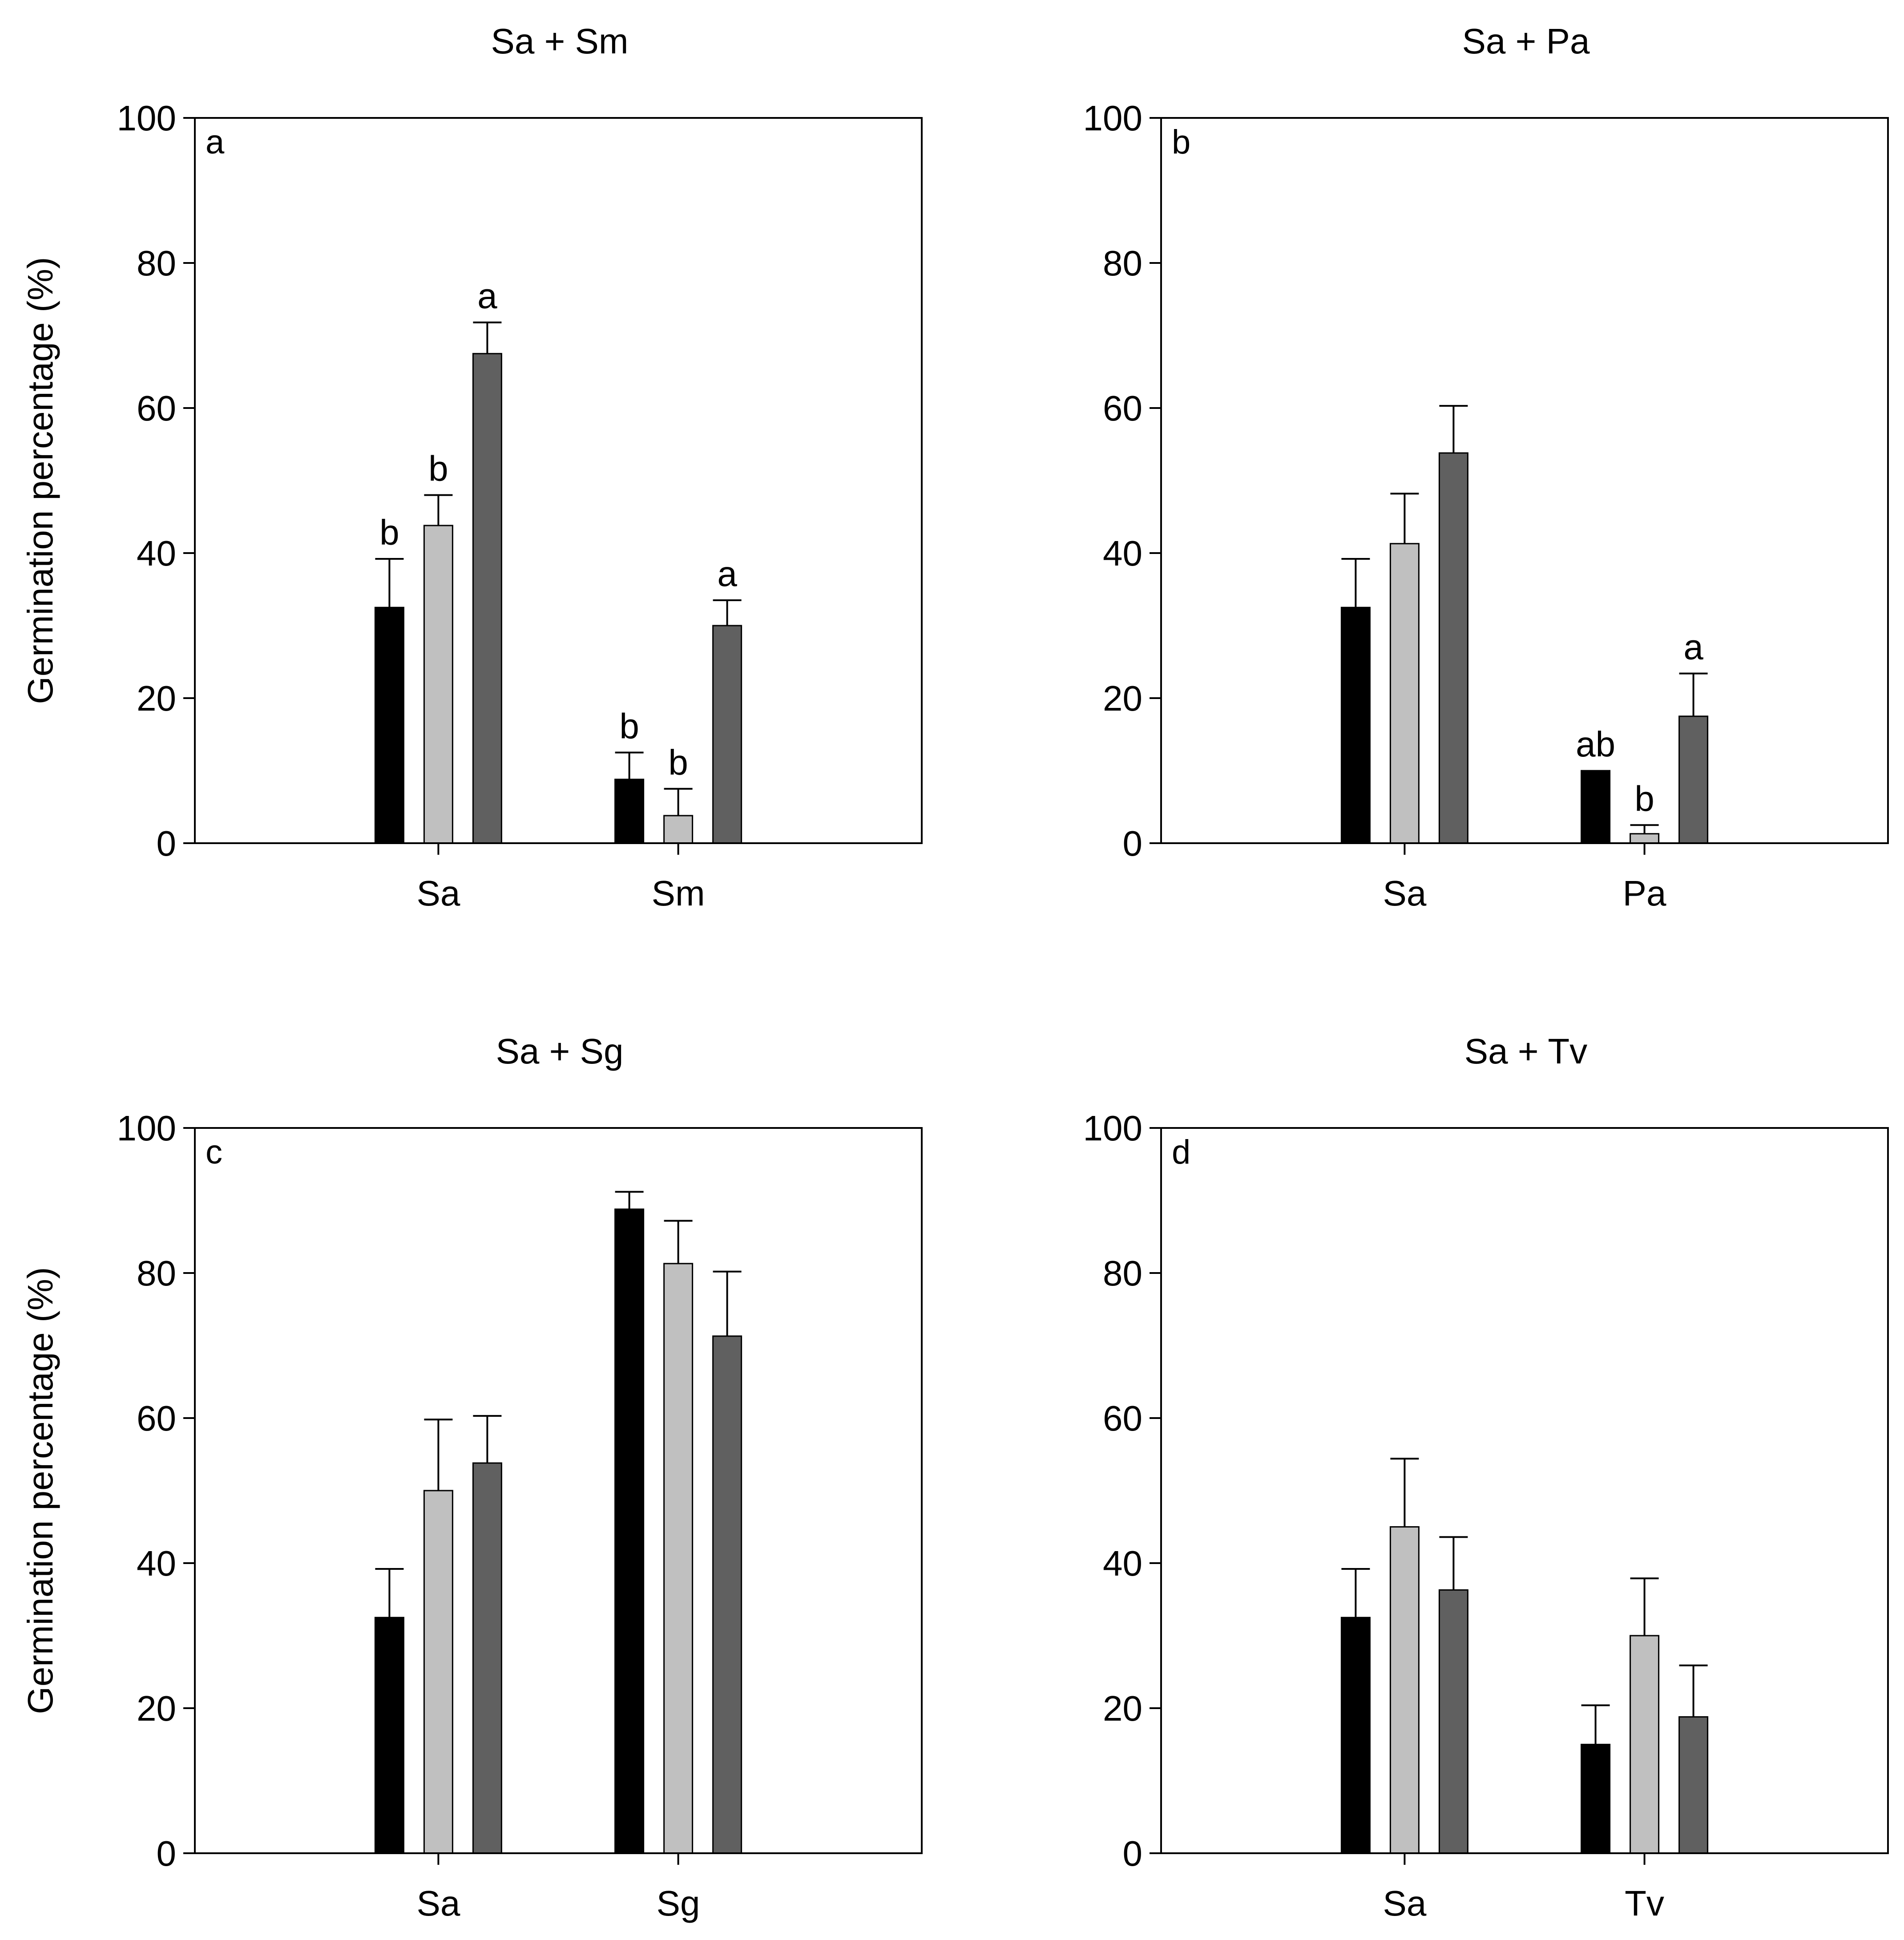  I want to click on panel-label: a, so click(215, 142).